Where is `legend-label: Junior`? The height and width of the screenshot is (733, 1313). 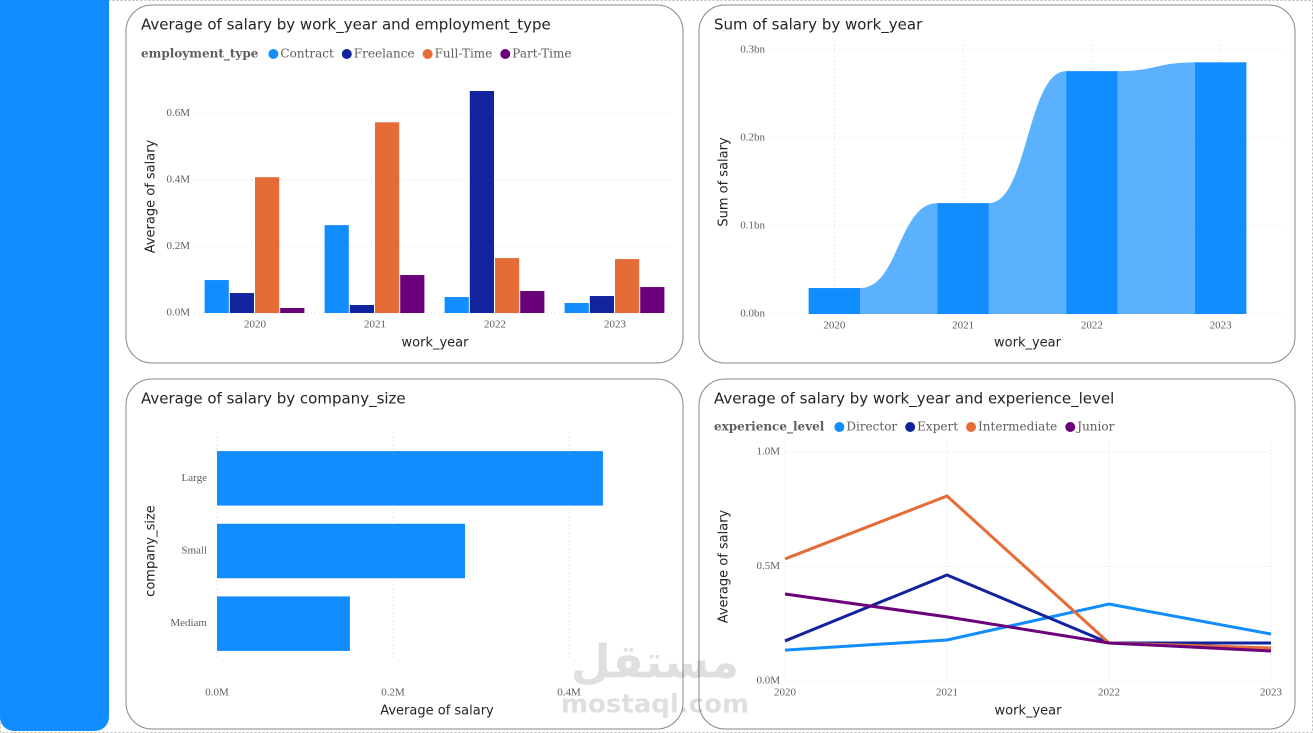
legend-label: Junior is located at coordinates (1094, 427).